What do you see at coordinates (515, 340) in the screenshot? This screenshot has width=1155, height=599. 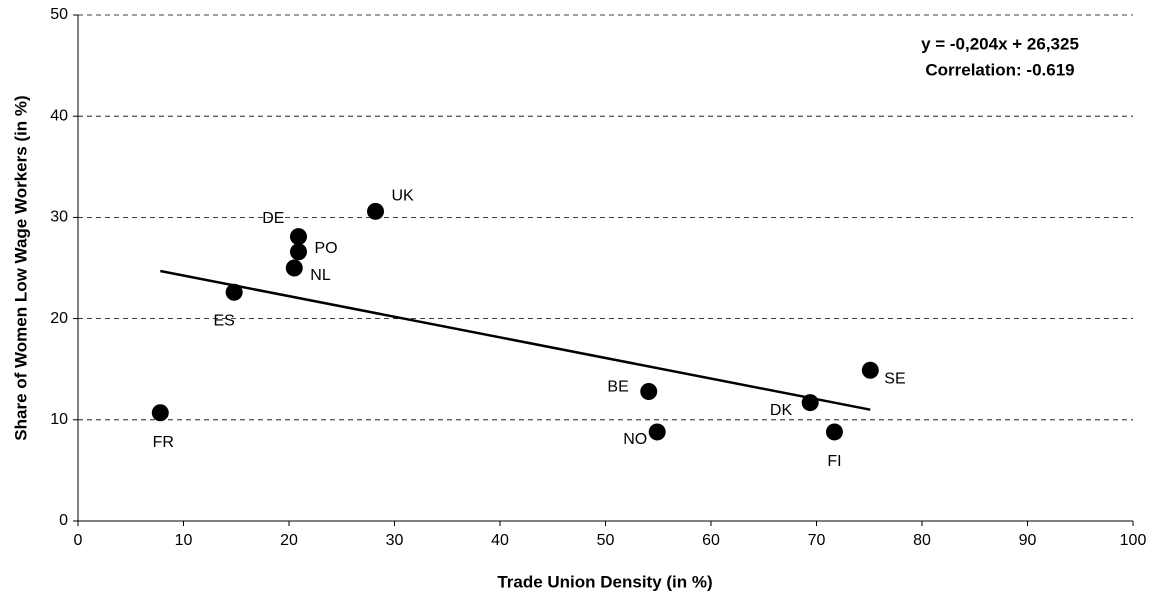 I see `trend-line` at bounding box center [515, 340].